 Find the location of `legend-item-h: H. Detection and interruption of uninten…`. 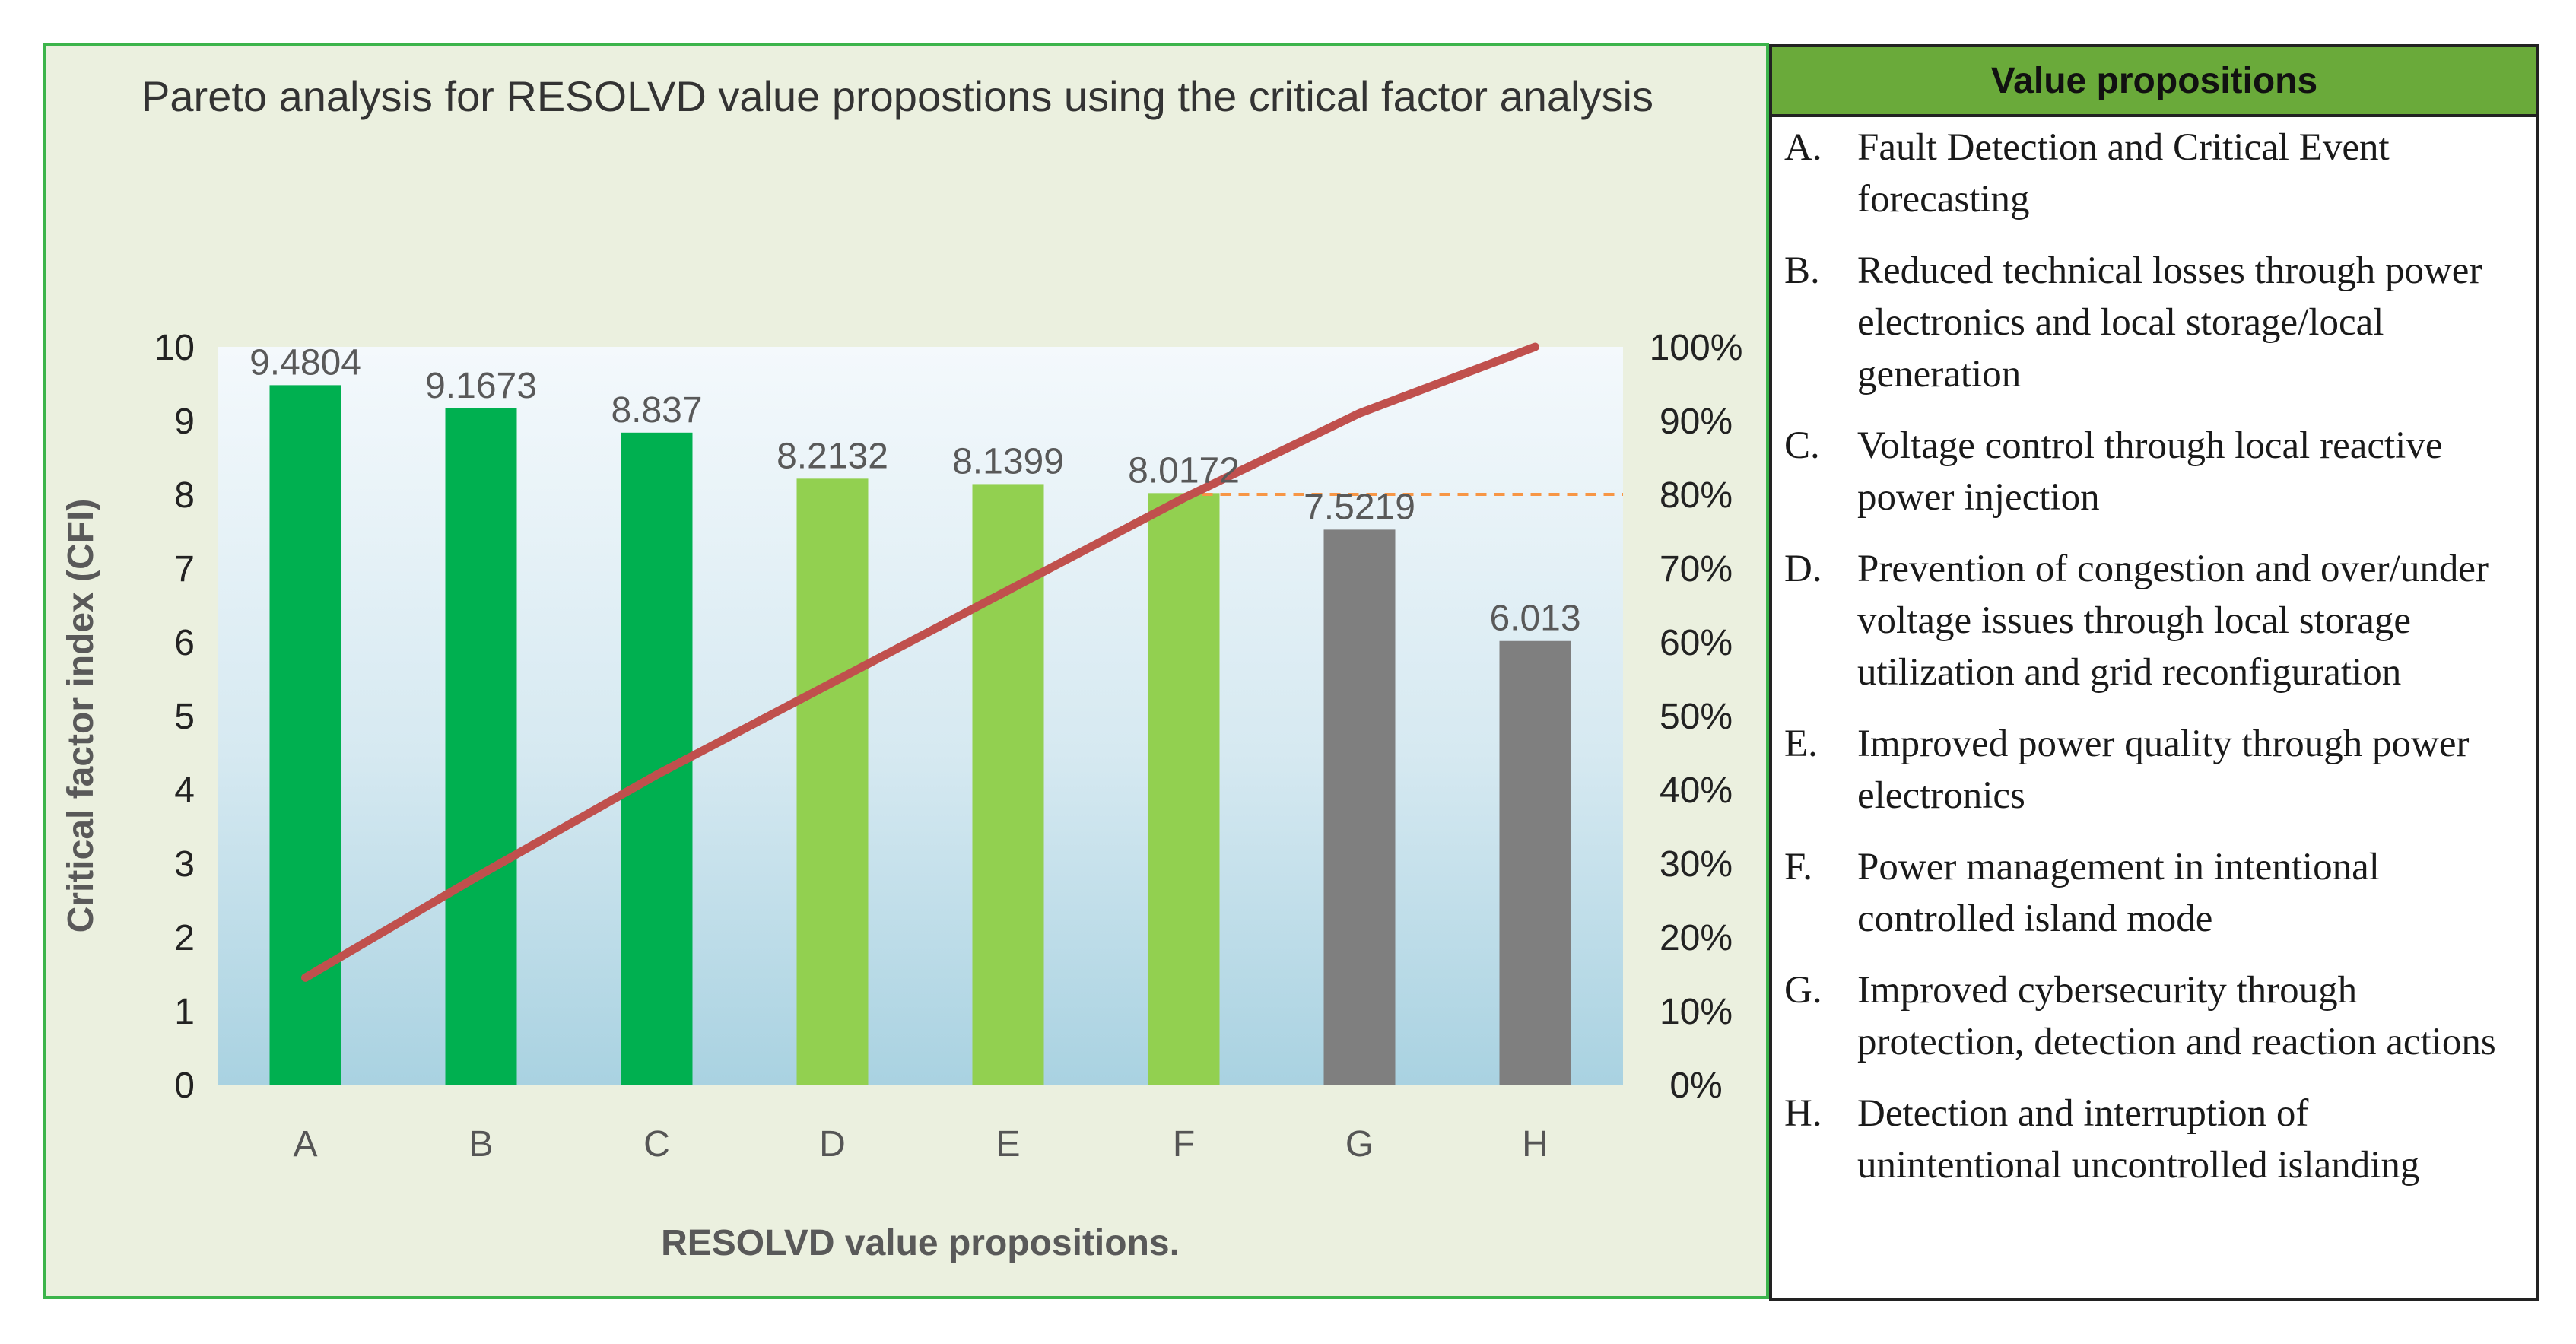

legend-item-h: H. Detection and interruption of uninten… is located at coordinates (2160, 1139).